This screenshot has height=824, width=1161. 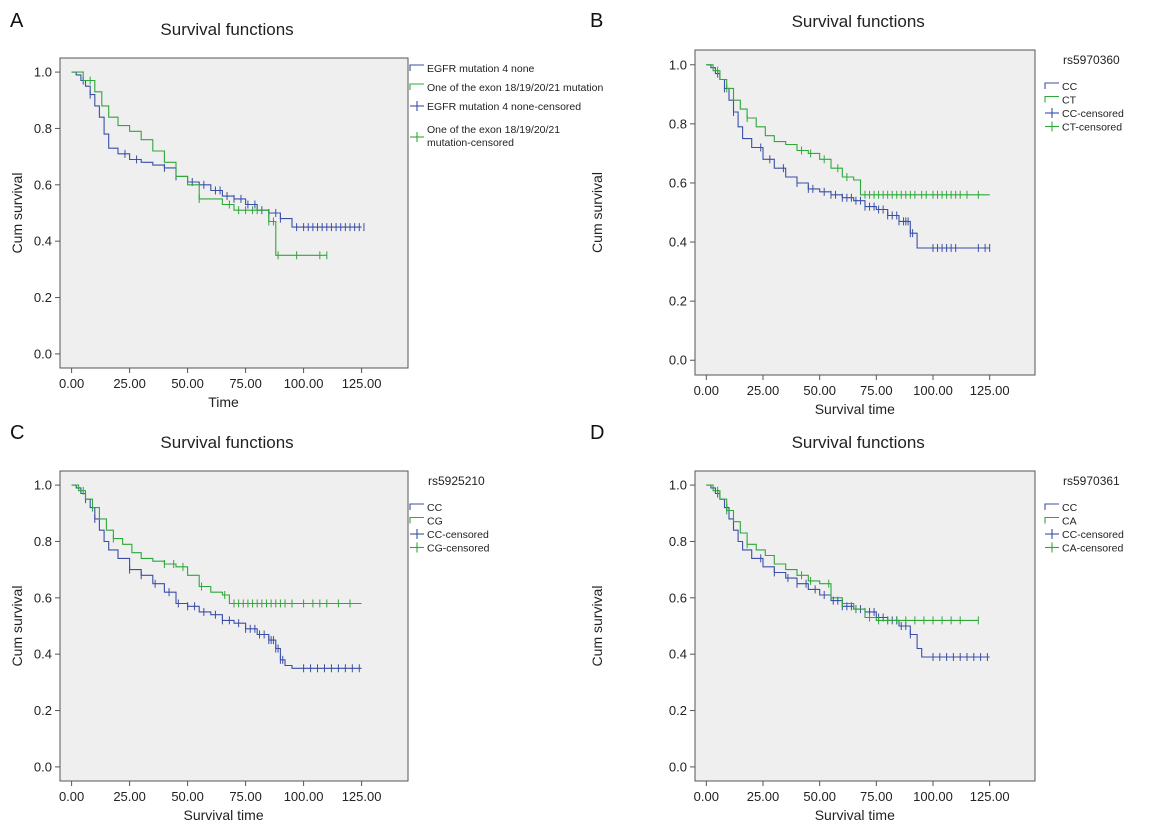 I want to click on legend-label: CG-censored, so click(x=458, y=549).